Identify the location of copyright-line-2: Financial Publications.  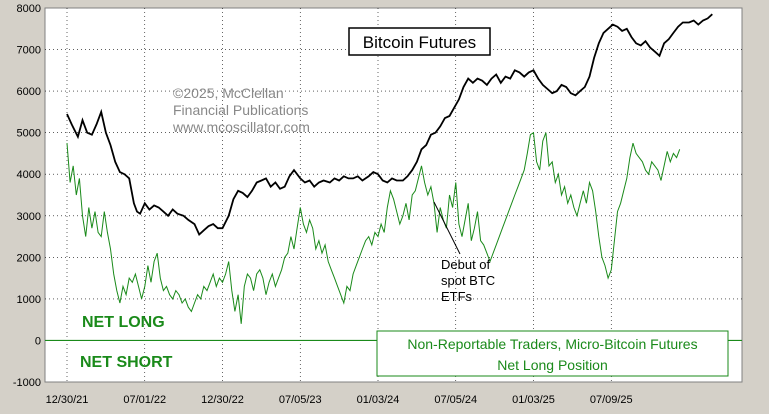
(240, 110).